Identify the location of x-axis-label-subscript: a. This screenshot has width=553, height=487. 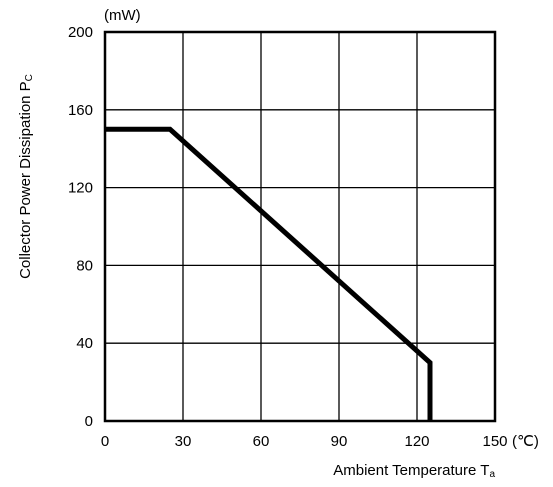
(492, 474).